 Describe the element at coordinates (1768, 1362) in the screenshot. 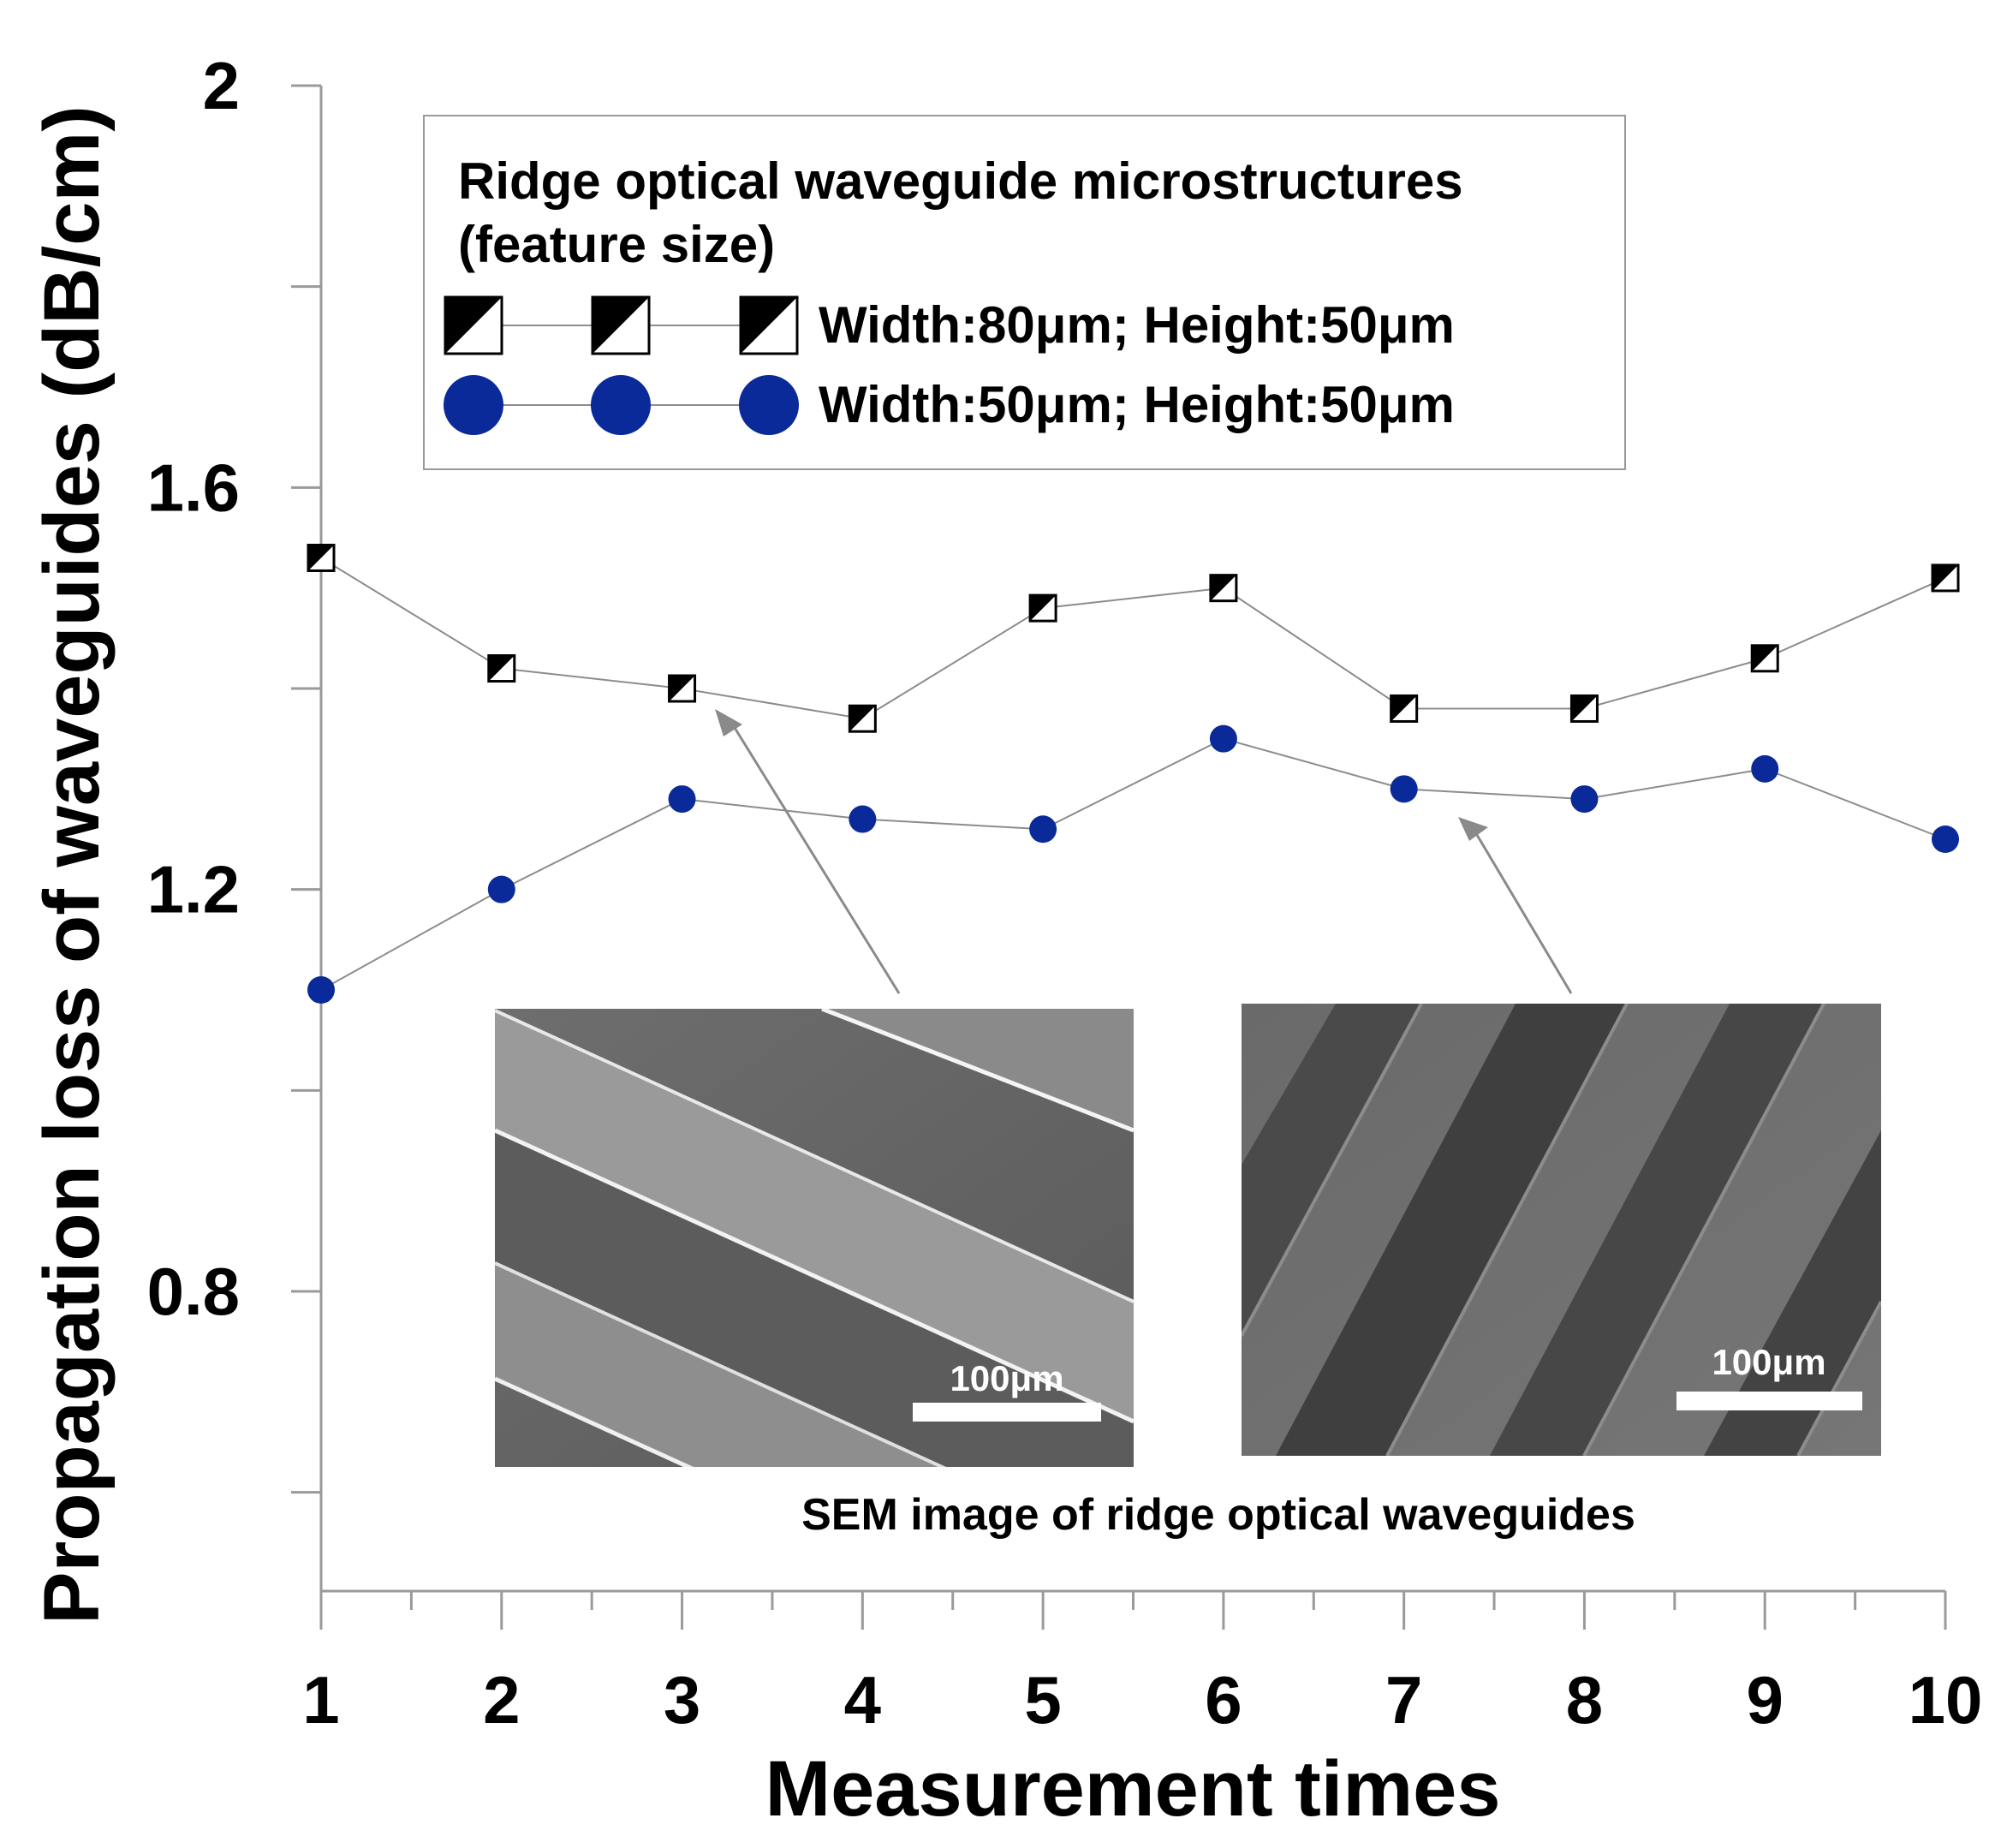

I see `scale-bar-label-right: 100μm` at that location.